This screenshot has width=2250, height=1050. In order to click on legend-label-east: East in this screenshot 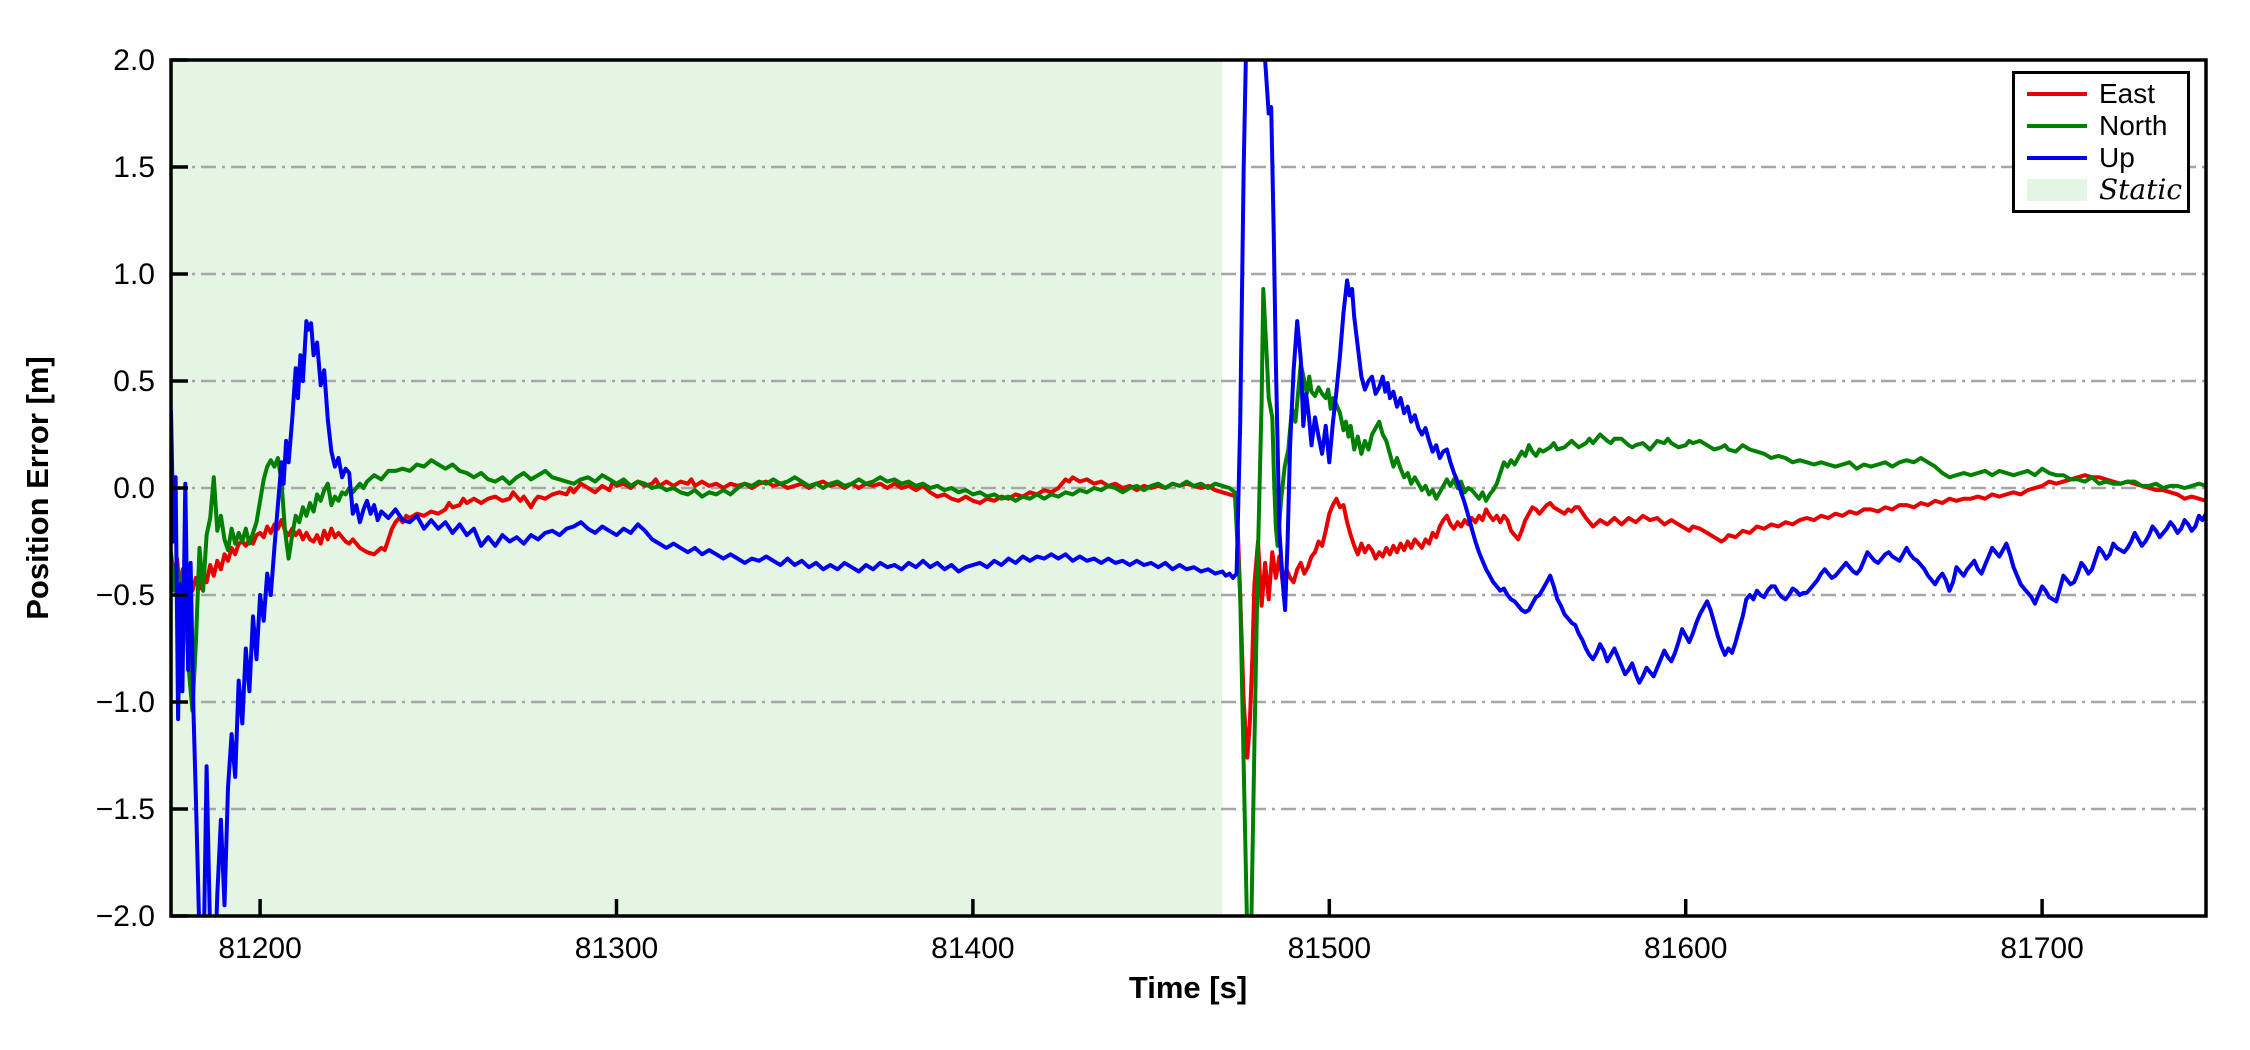, I will do `click(2127, 93)`.